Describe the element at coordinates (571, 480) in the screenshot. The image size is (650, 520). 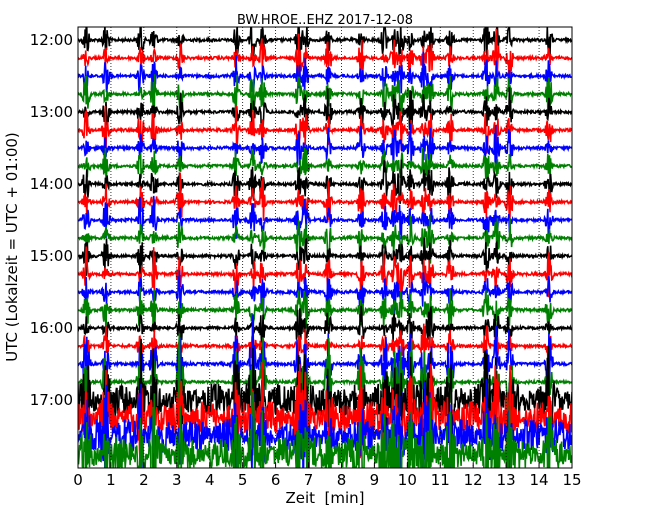
I see `x-tick-label: 15` at that location.